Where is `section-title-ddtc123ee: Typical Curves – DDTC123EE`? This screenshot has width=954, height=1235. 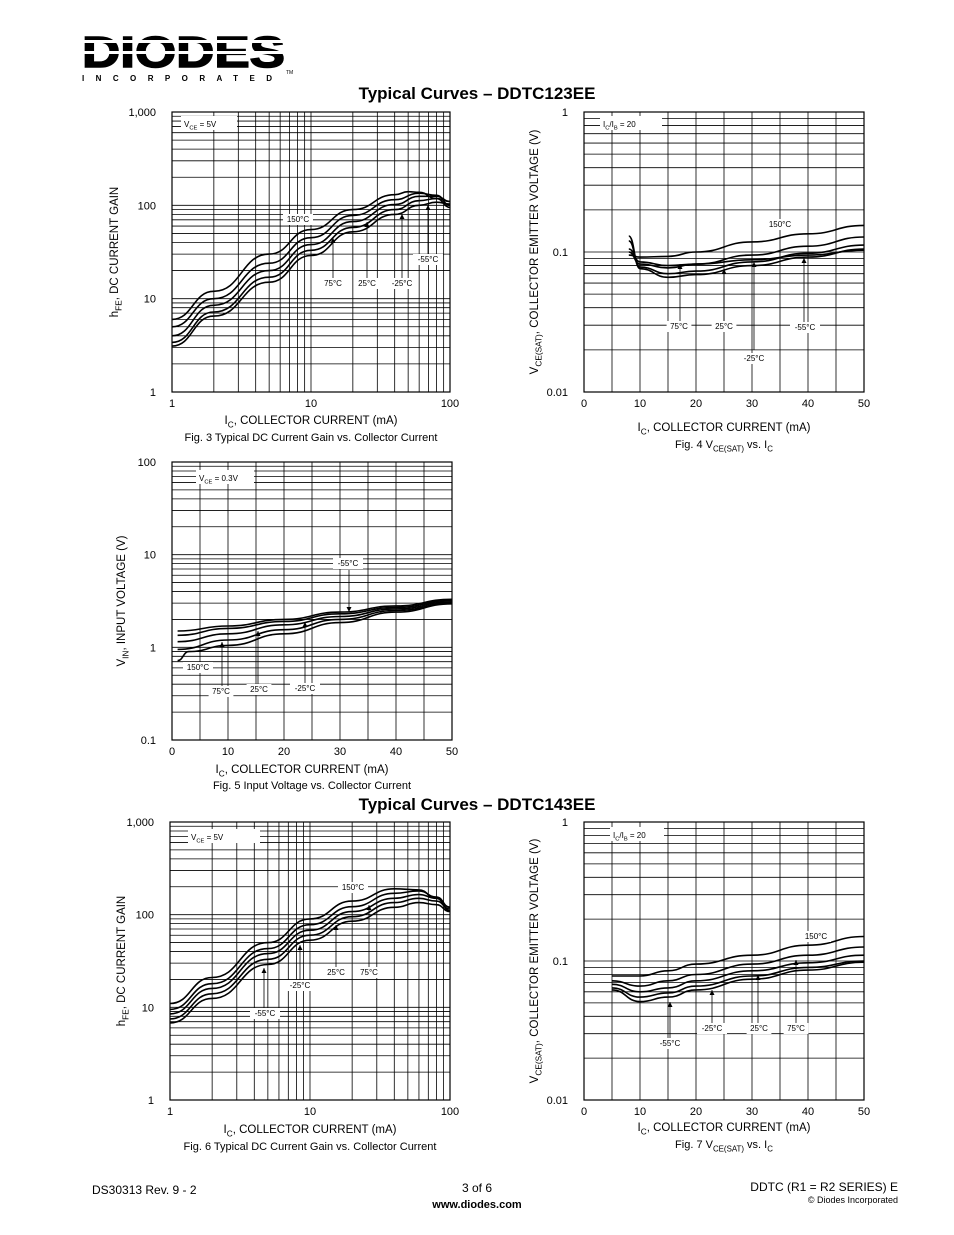 section-title-ddtc123ee: Typical Curves – DDTC123EE is located at coordinates (477, 93).